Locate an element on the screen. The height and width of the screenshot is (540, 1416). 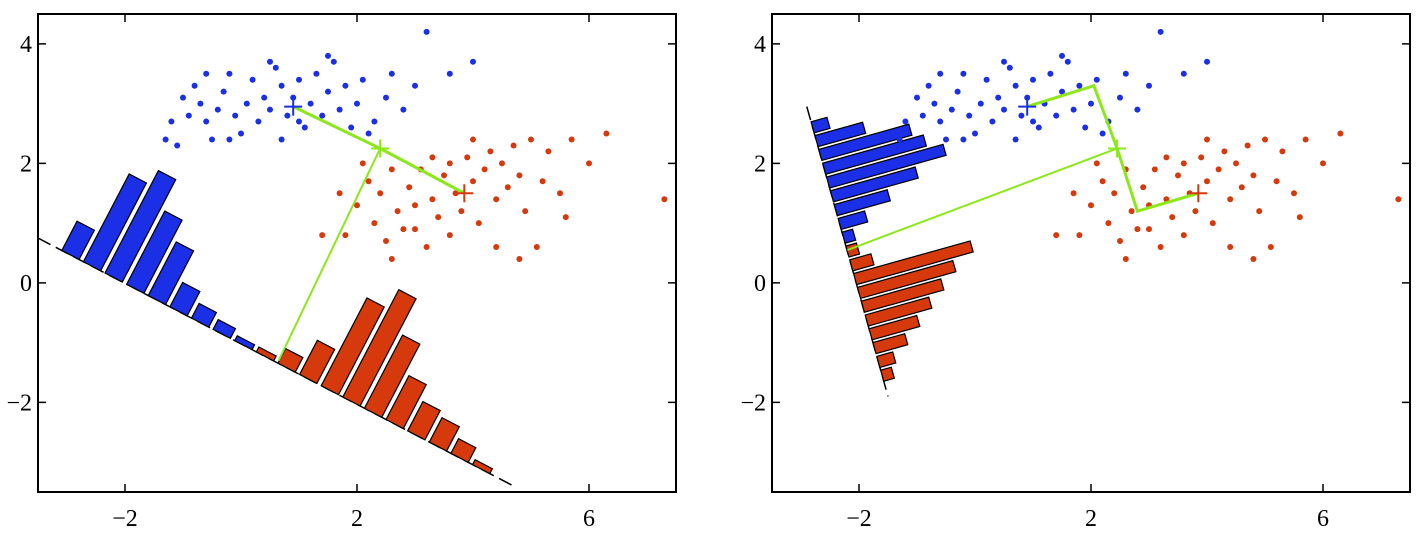
red-hist-bar is located at coordinates (861, 262).